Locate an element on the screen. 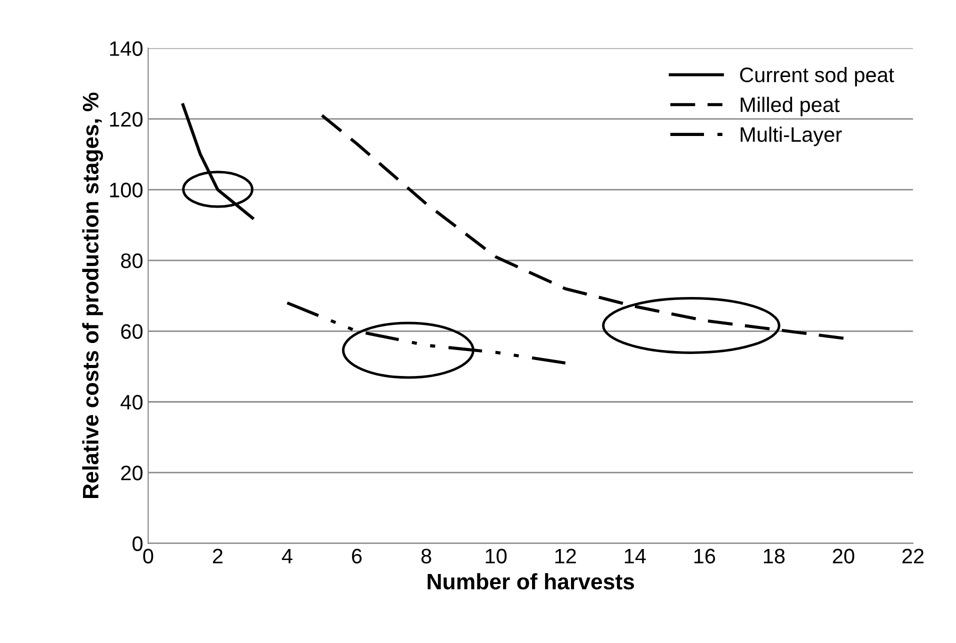  x-tick-label: 2 is located at coordinates (217, 556).